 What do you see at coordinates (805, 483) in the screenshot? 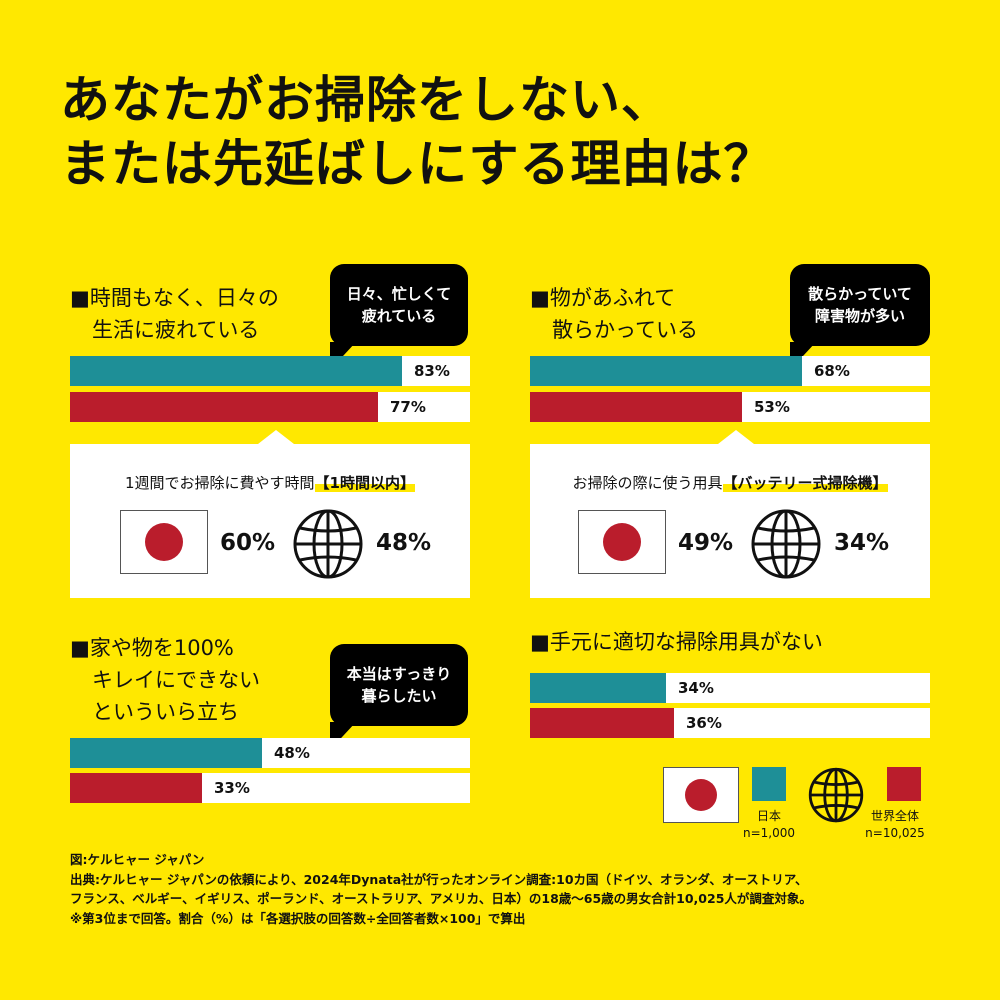
I see `card-2-title-highlight: 【バッテリー式掃除機】` at bounding box center [805, 483].